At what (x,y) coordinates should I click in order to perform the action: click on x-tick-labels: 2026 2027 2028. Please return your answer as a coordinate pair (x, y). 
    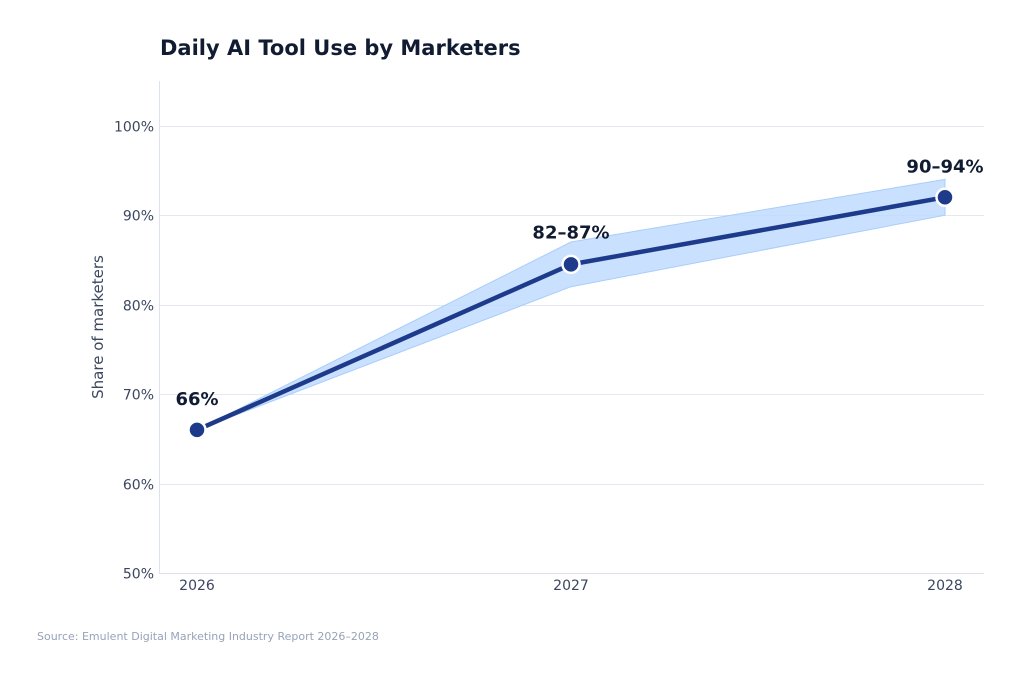
    Looking at the image, I should click on (571, 586).